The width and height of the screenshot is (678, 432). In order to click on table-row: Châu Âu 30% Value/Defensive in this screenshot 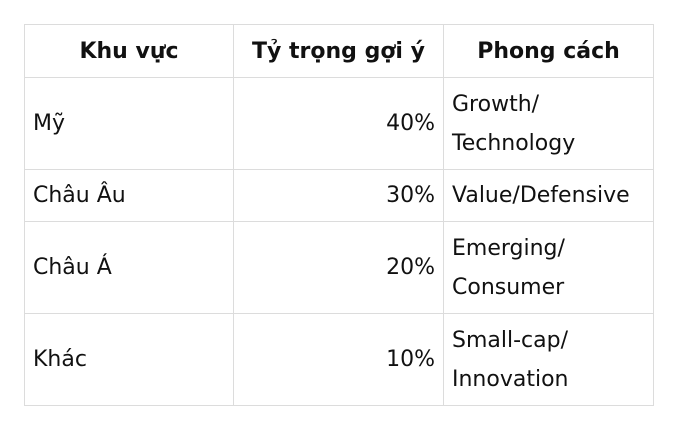, I will do `click(339, 195)`.